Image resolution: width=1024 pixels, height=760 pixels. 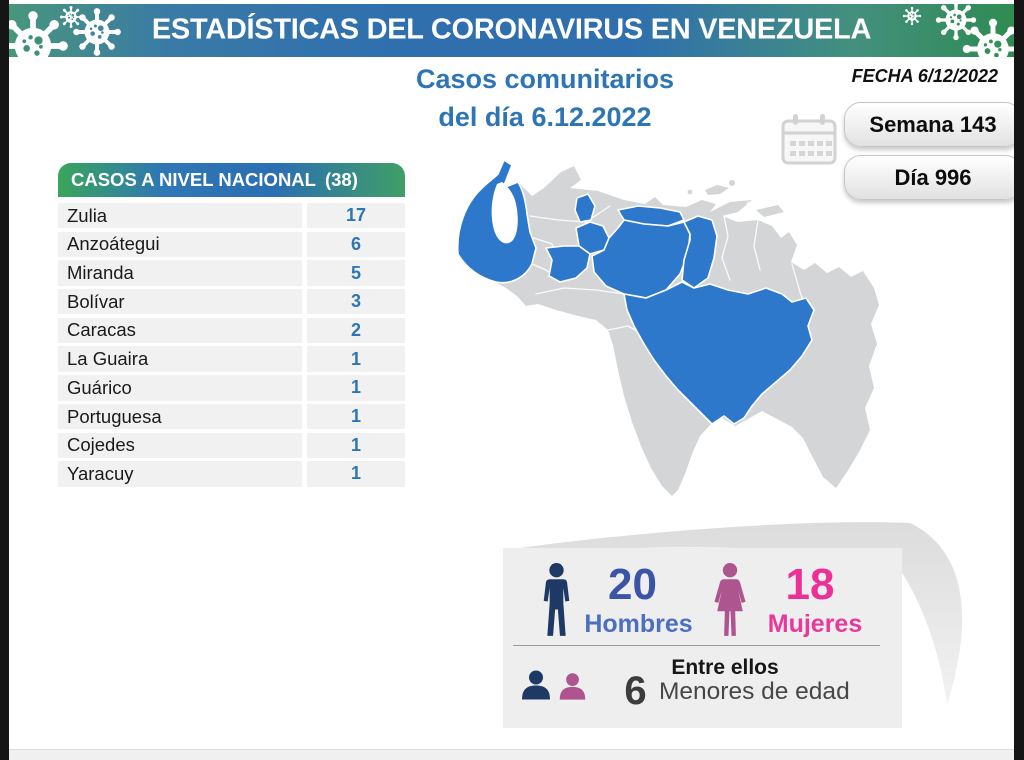 What do you see at coordinates (536, 685) in the screenshot?
I see `boy-bust-icon` at bounding box center [536, 685].